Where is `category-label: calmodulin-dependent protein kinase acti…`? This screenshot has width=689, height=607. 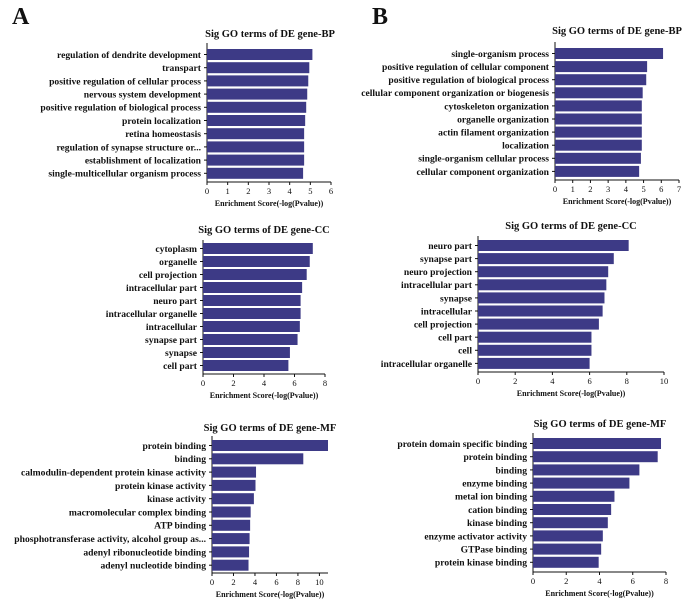 category-label: calmodulin-dependent protein kinase acti… is located at coordinates (113, 473).